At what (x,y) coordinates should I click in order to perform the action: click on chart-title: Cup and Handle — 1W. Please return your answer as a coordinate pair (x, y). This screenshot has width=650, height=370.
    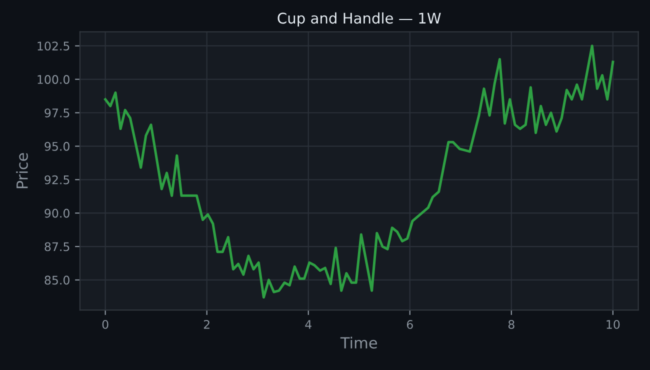
    Looking at the image, I should click on (359, 19).